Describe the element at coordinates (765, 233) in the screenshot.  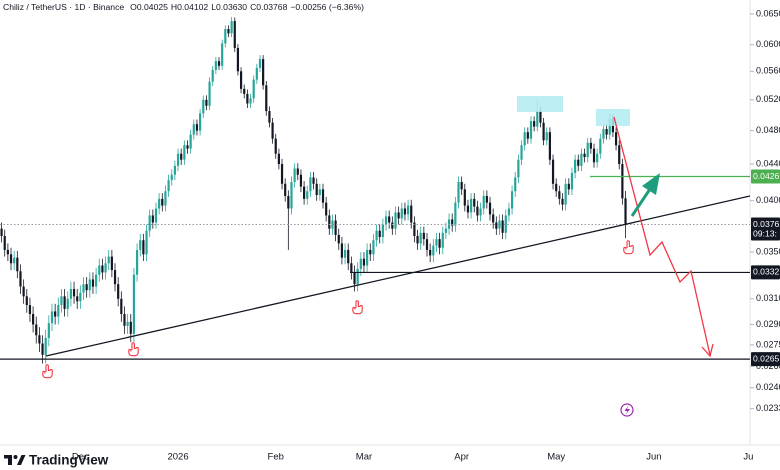
I see `countdown: 09:13:` at that location.